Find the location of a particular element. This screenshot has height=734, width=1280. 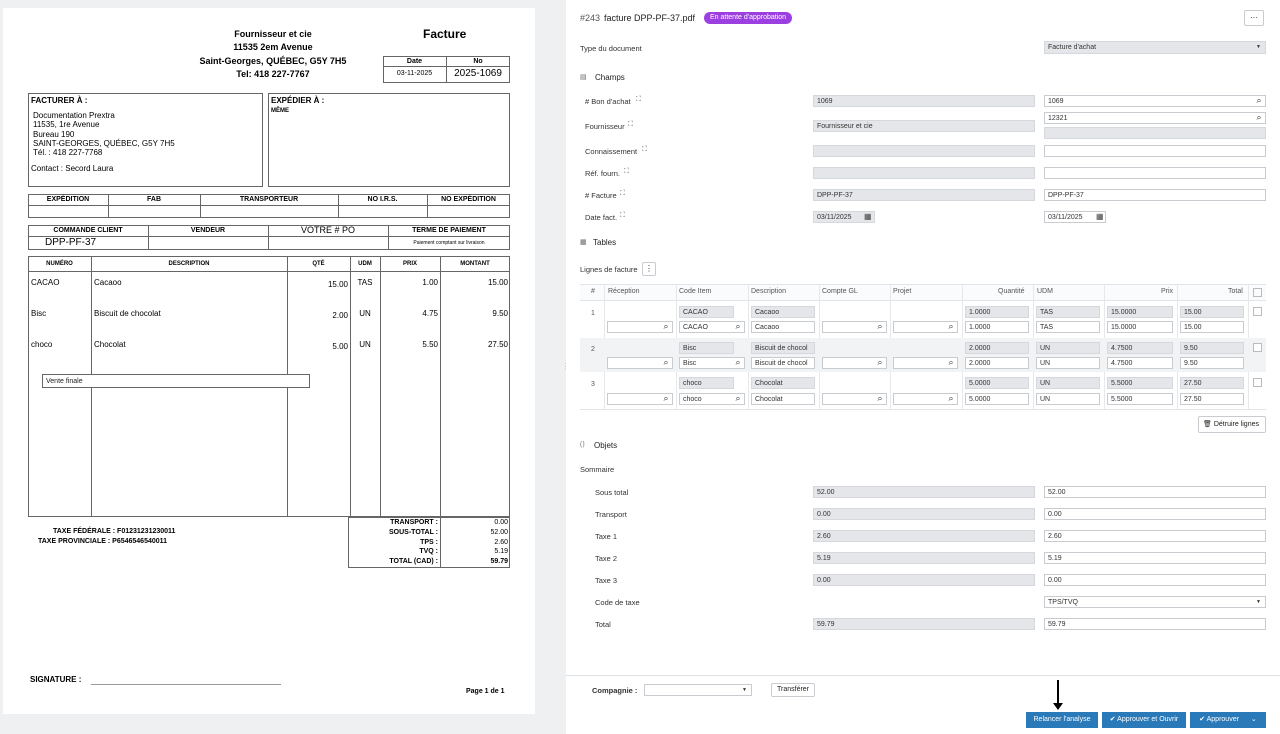

po-input: 1069 is located at coordinates (1155, 101).